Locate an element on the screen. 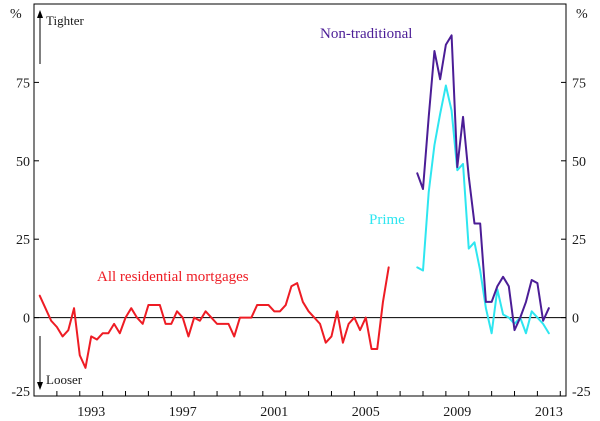 The width and height of the screenshot is (600, 421). label-non-traditional: Non-traditional is located at coordinates (366, 34).